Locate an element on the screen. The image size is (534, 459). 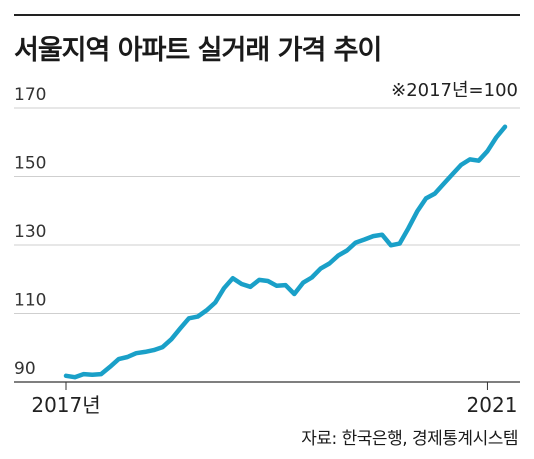
y-tick-label: 170 is located at coordinates (30, 95).